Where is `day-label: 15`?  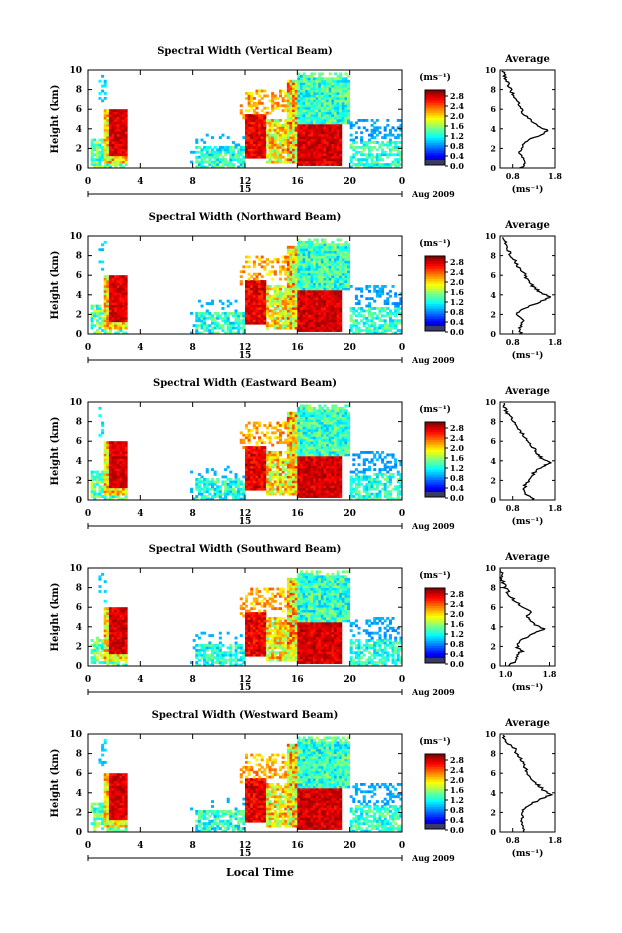
day-label: 15 is located at coordinates (245, 190).